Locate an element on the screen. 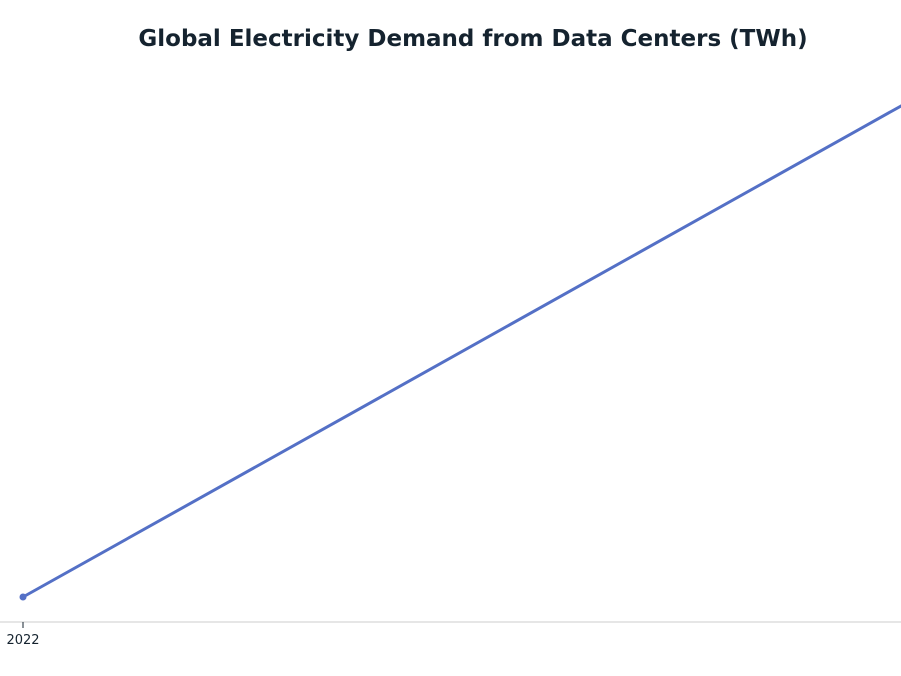 This screenshot has width=901, height=676. data-point is located at coordinates (23, 597).